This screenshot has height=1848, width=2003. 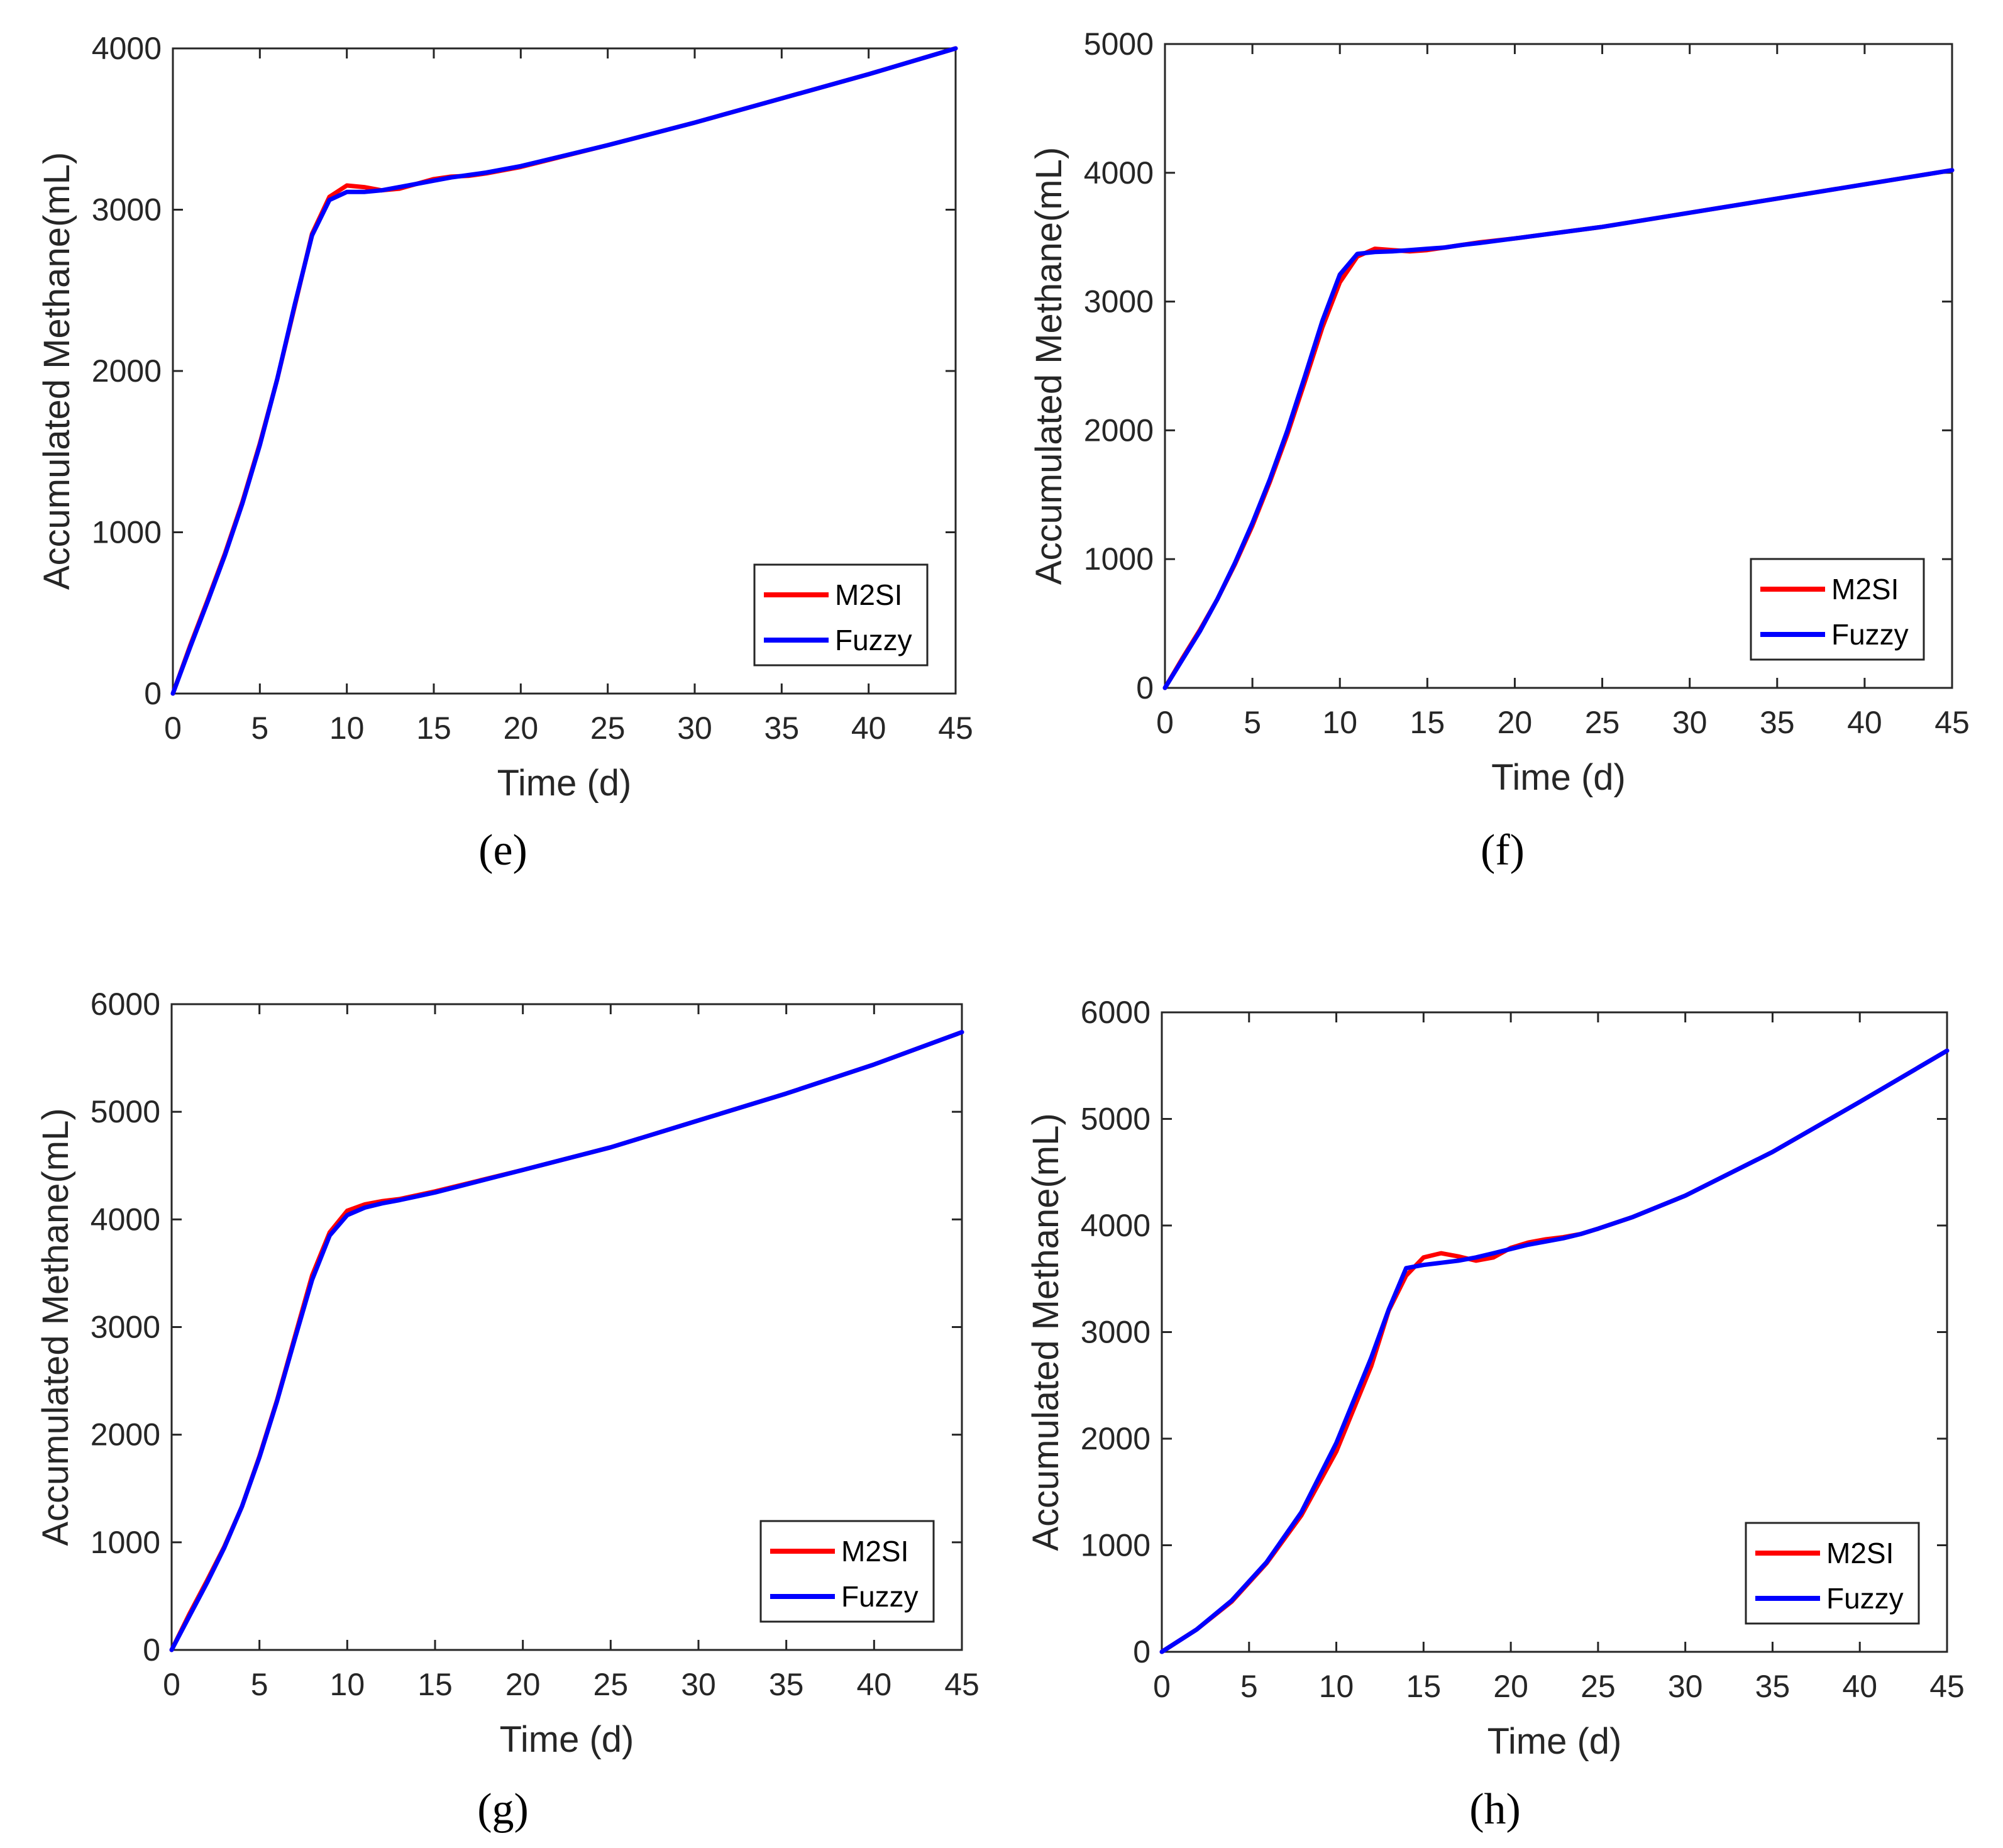 What do you see at coordinates (503, 1810) in the screenshot?
I see `panel-label: (g)` at bounding box center [503, 1810].